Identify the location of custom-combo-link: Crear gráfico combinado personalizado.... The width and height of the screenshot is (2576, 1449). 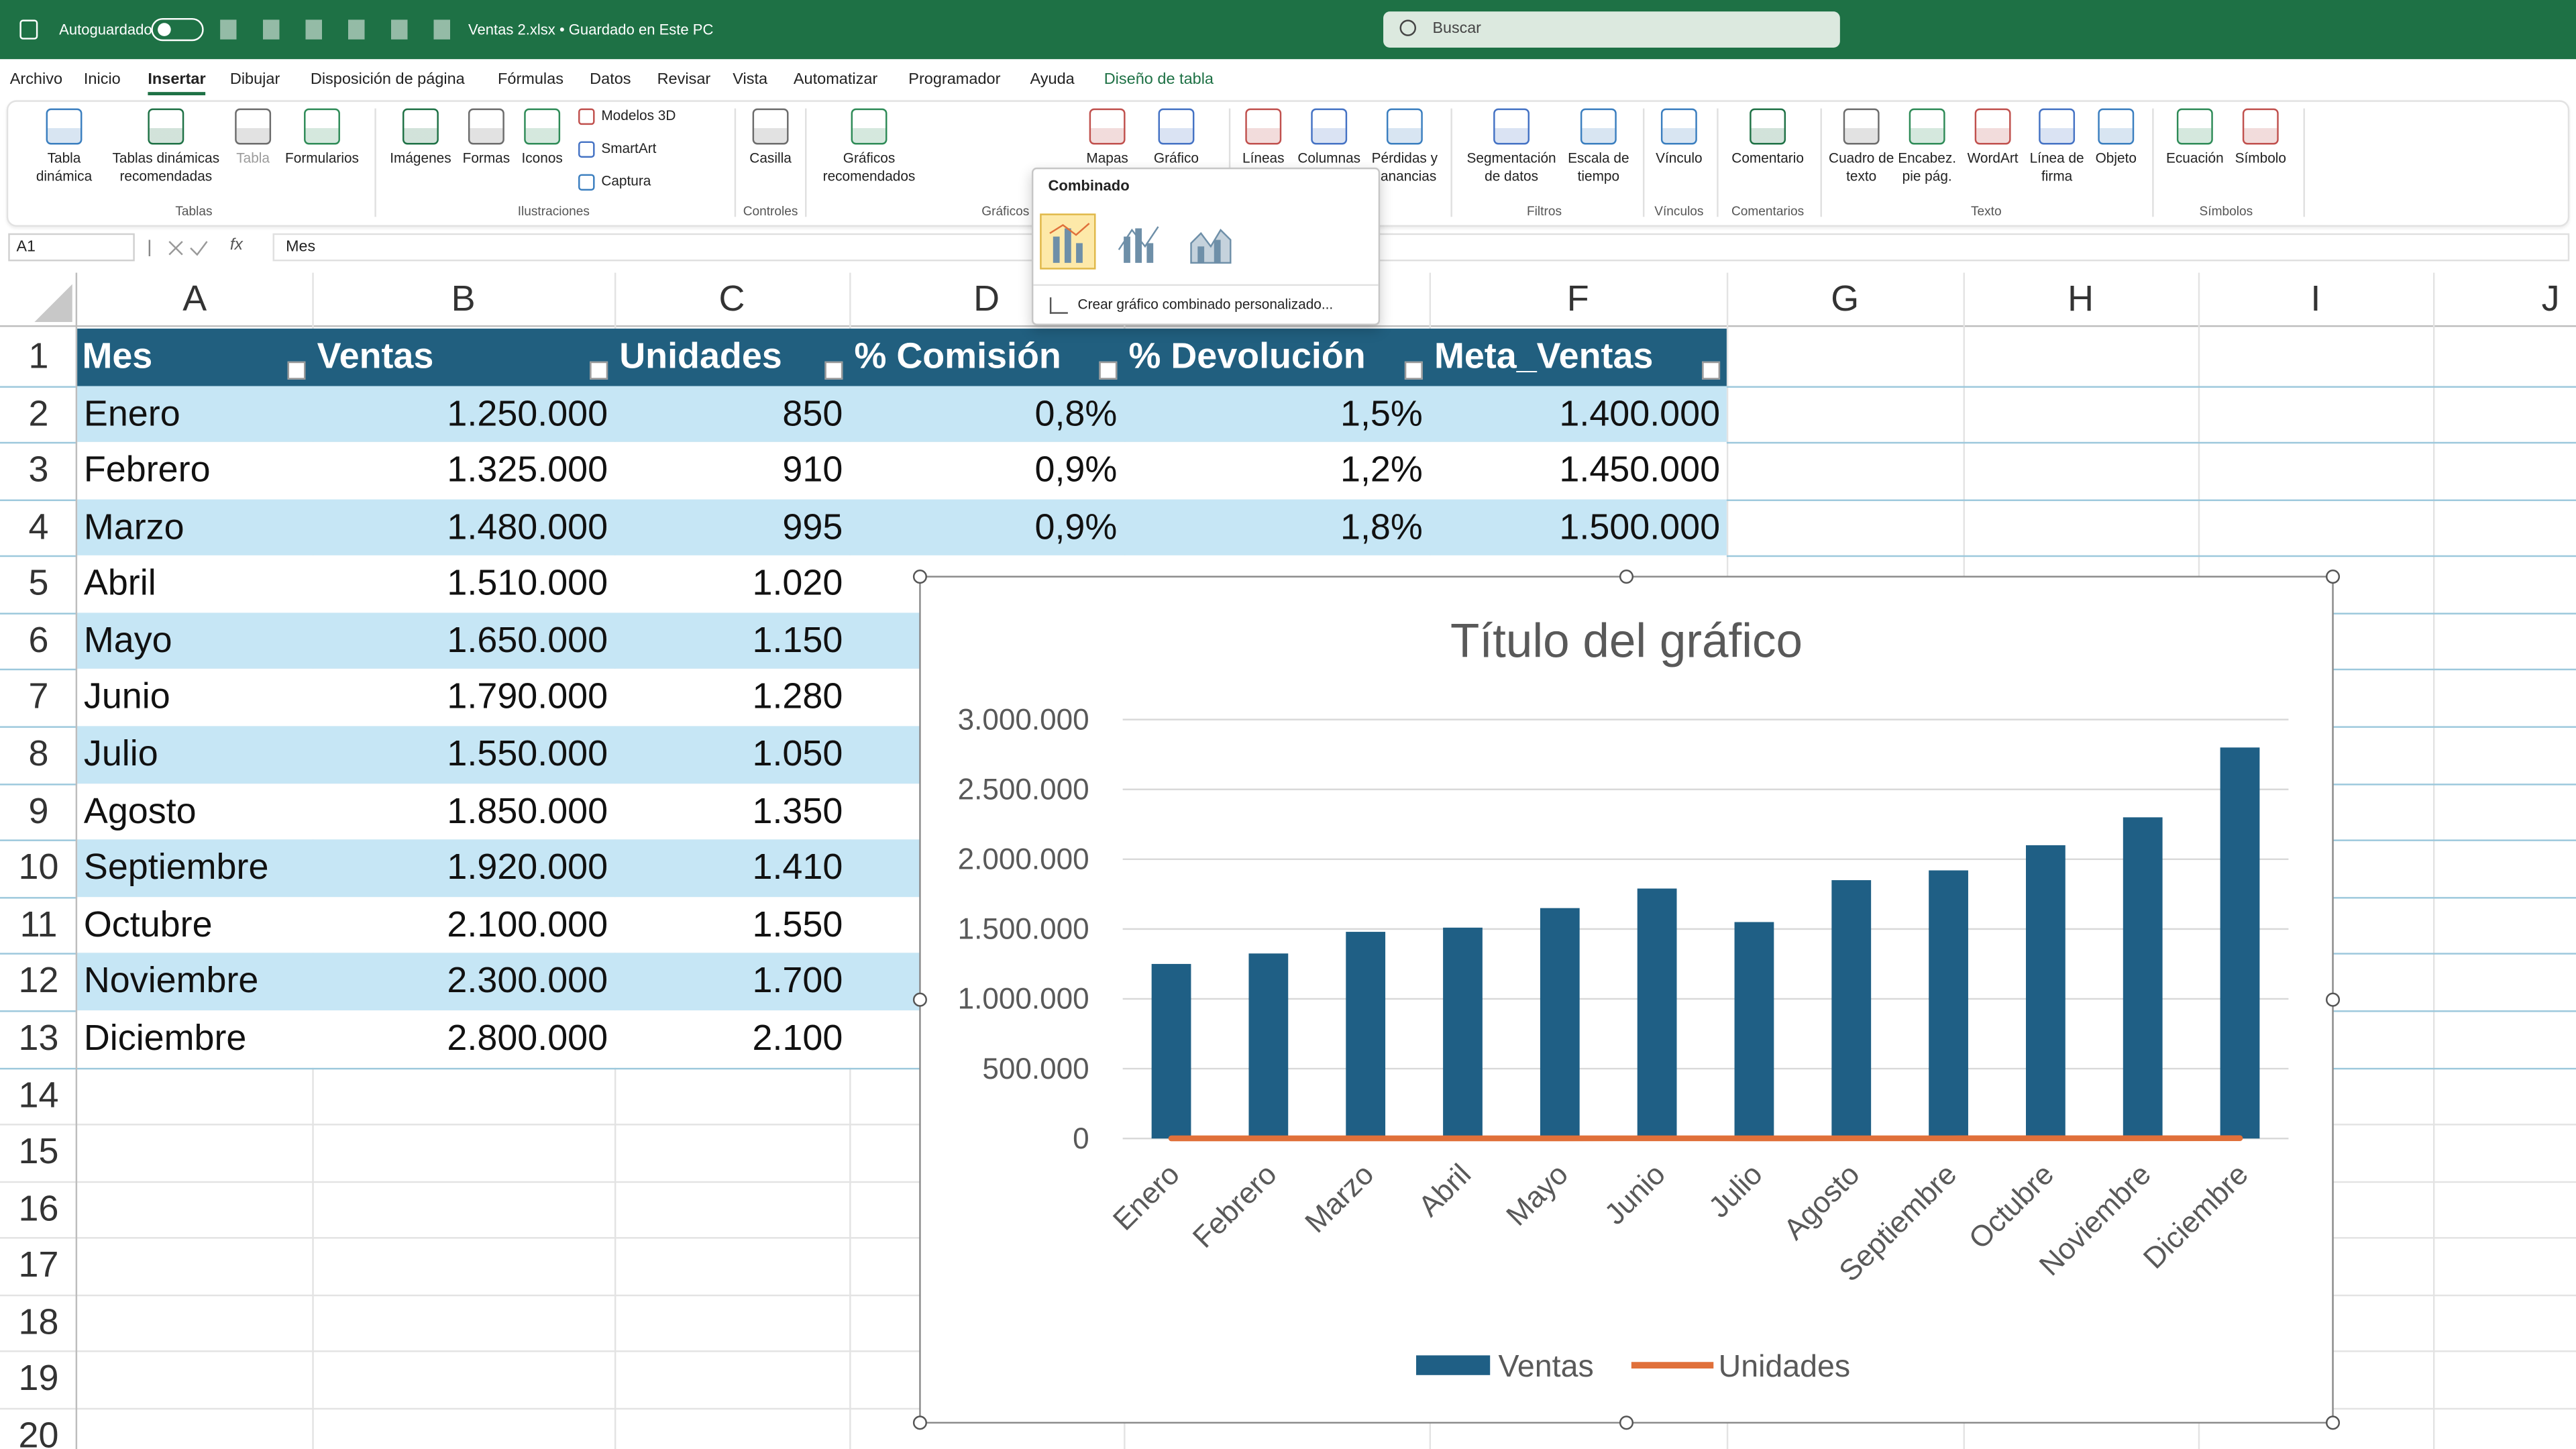
(1206, 304).